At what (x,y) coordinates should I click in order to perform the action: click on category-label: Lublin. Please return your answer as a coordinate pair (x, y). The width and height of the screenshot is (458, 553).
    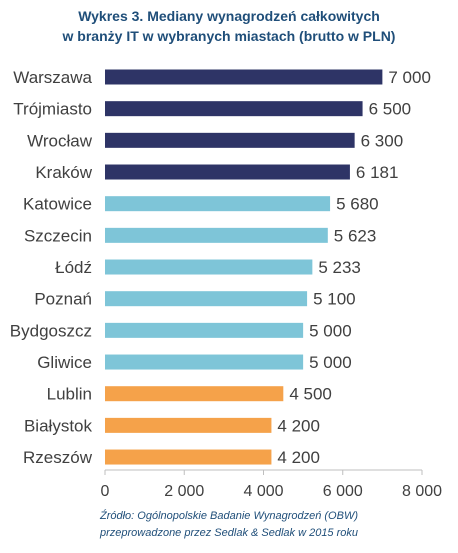
    Looking at the image, I should click on (69, 394).